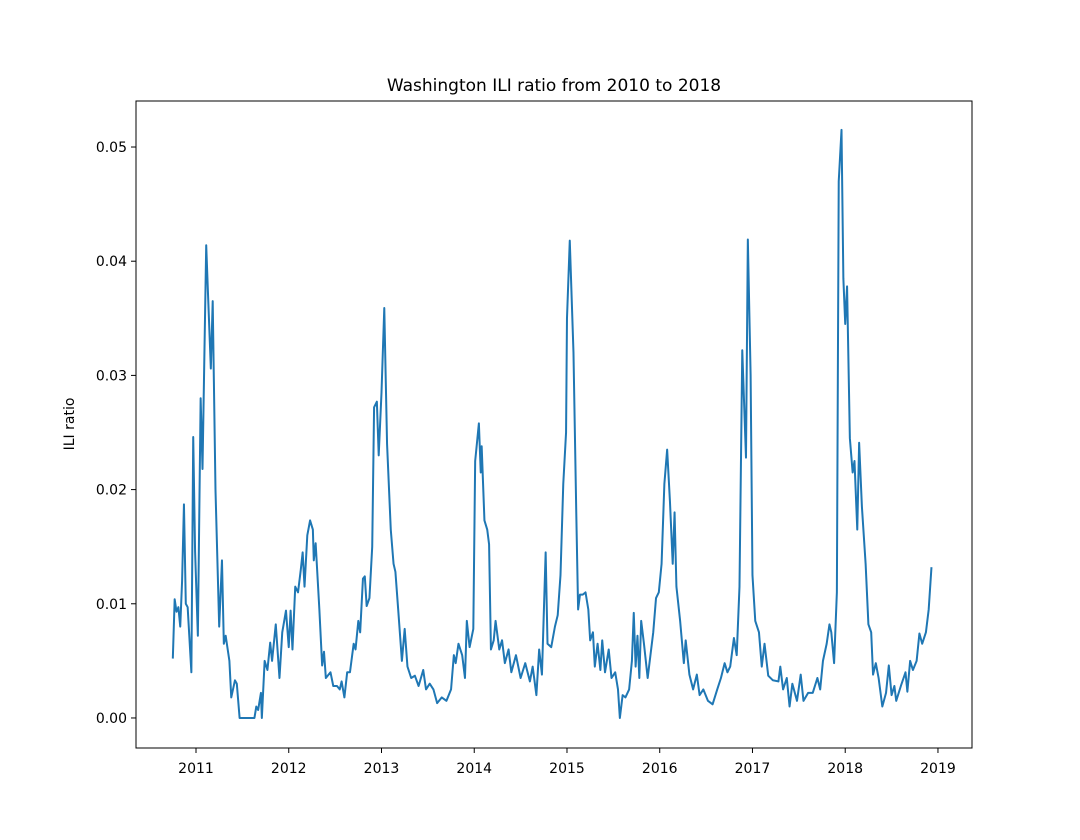 The image size is (1080, 840). What do you see at coordinates (474, 769) in the screenshot?
I see `x-tick-label: 2014` at bounding box center [474, 769].